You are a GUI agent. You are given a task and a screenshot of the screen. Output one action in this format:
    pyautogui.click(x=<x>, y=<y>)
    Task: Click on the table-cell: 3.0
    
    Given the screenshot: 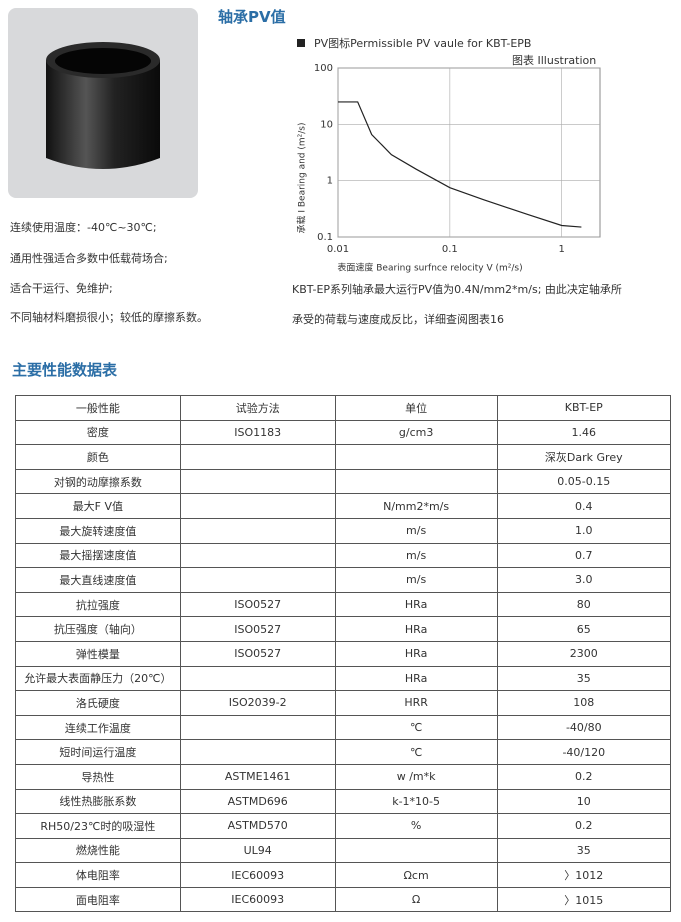 What is the action you would take?
    pyautogui.click(x=584, y=580)
    